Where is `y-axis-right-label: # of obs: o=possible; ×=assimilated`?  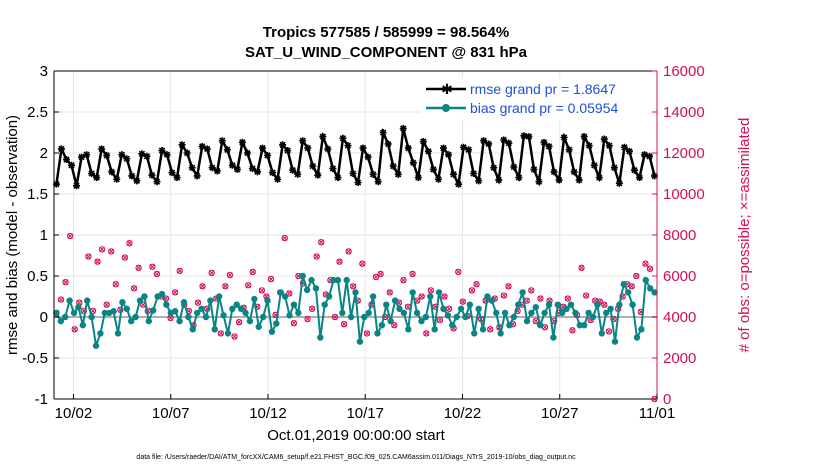 y-axis-right-label: # of obs: o=possible; ×=assimilated is located at coordinates (744, 235).